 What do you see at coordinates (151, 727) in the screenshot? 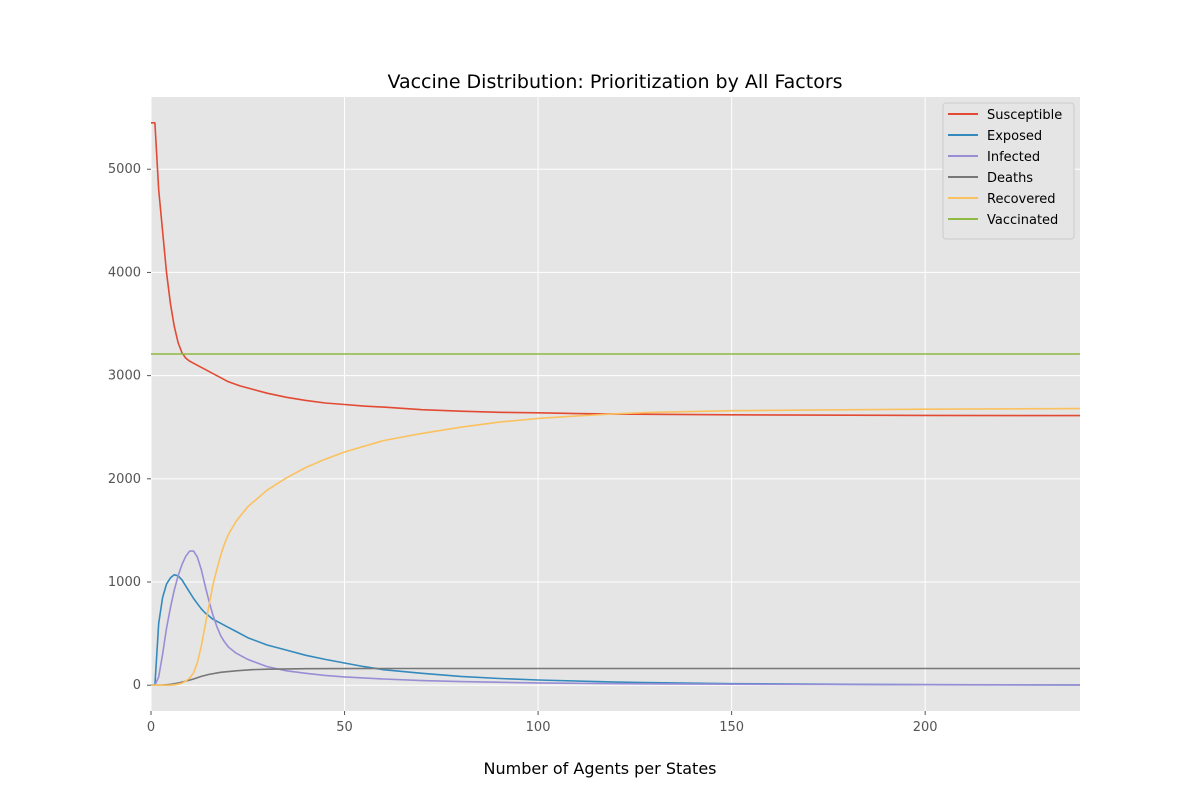
I see `x-tick-label: 0` at bounding box center [151, 727].